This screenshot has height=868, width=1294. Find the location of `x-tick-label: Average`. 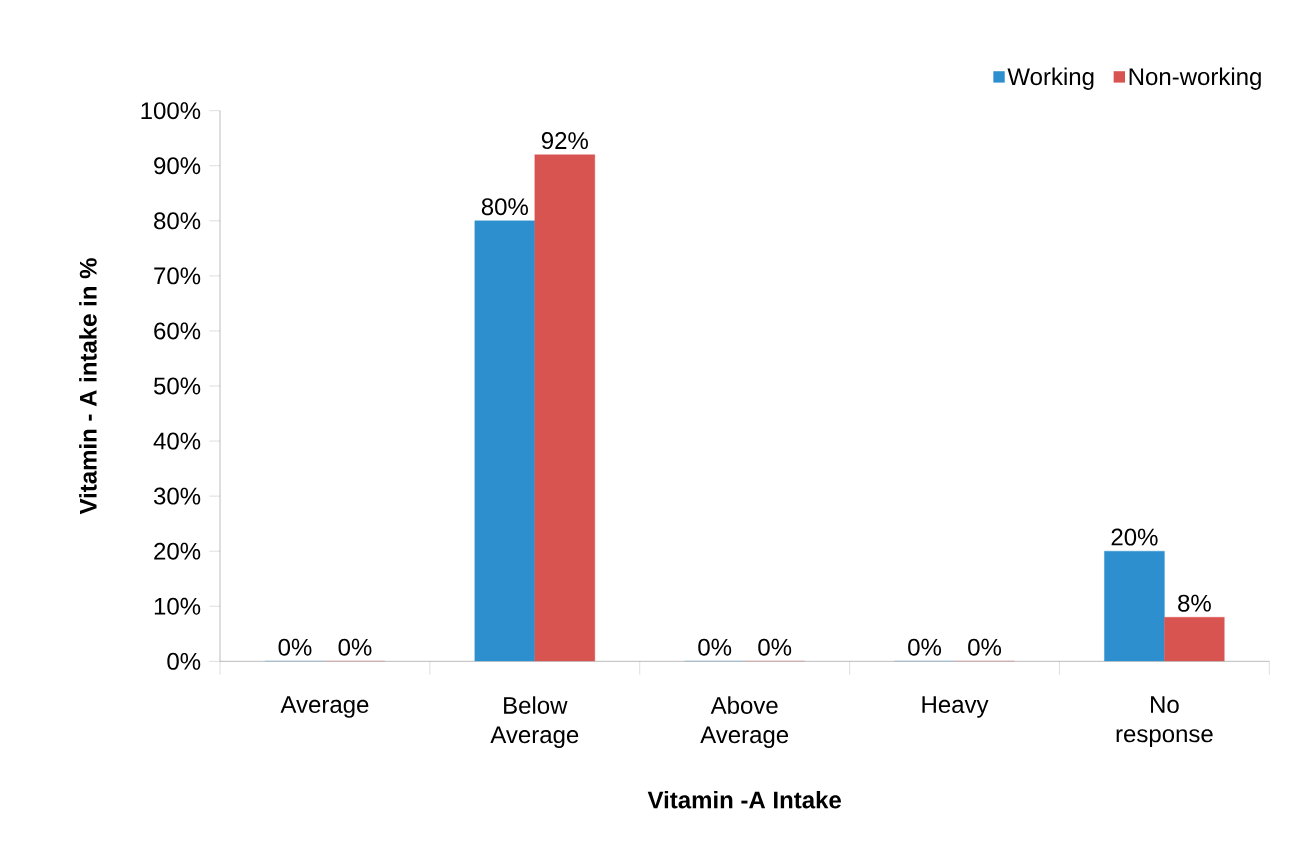

x-tick-label: Average is located at coordinates (324, 707).